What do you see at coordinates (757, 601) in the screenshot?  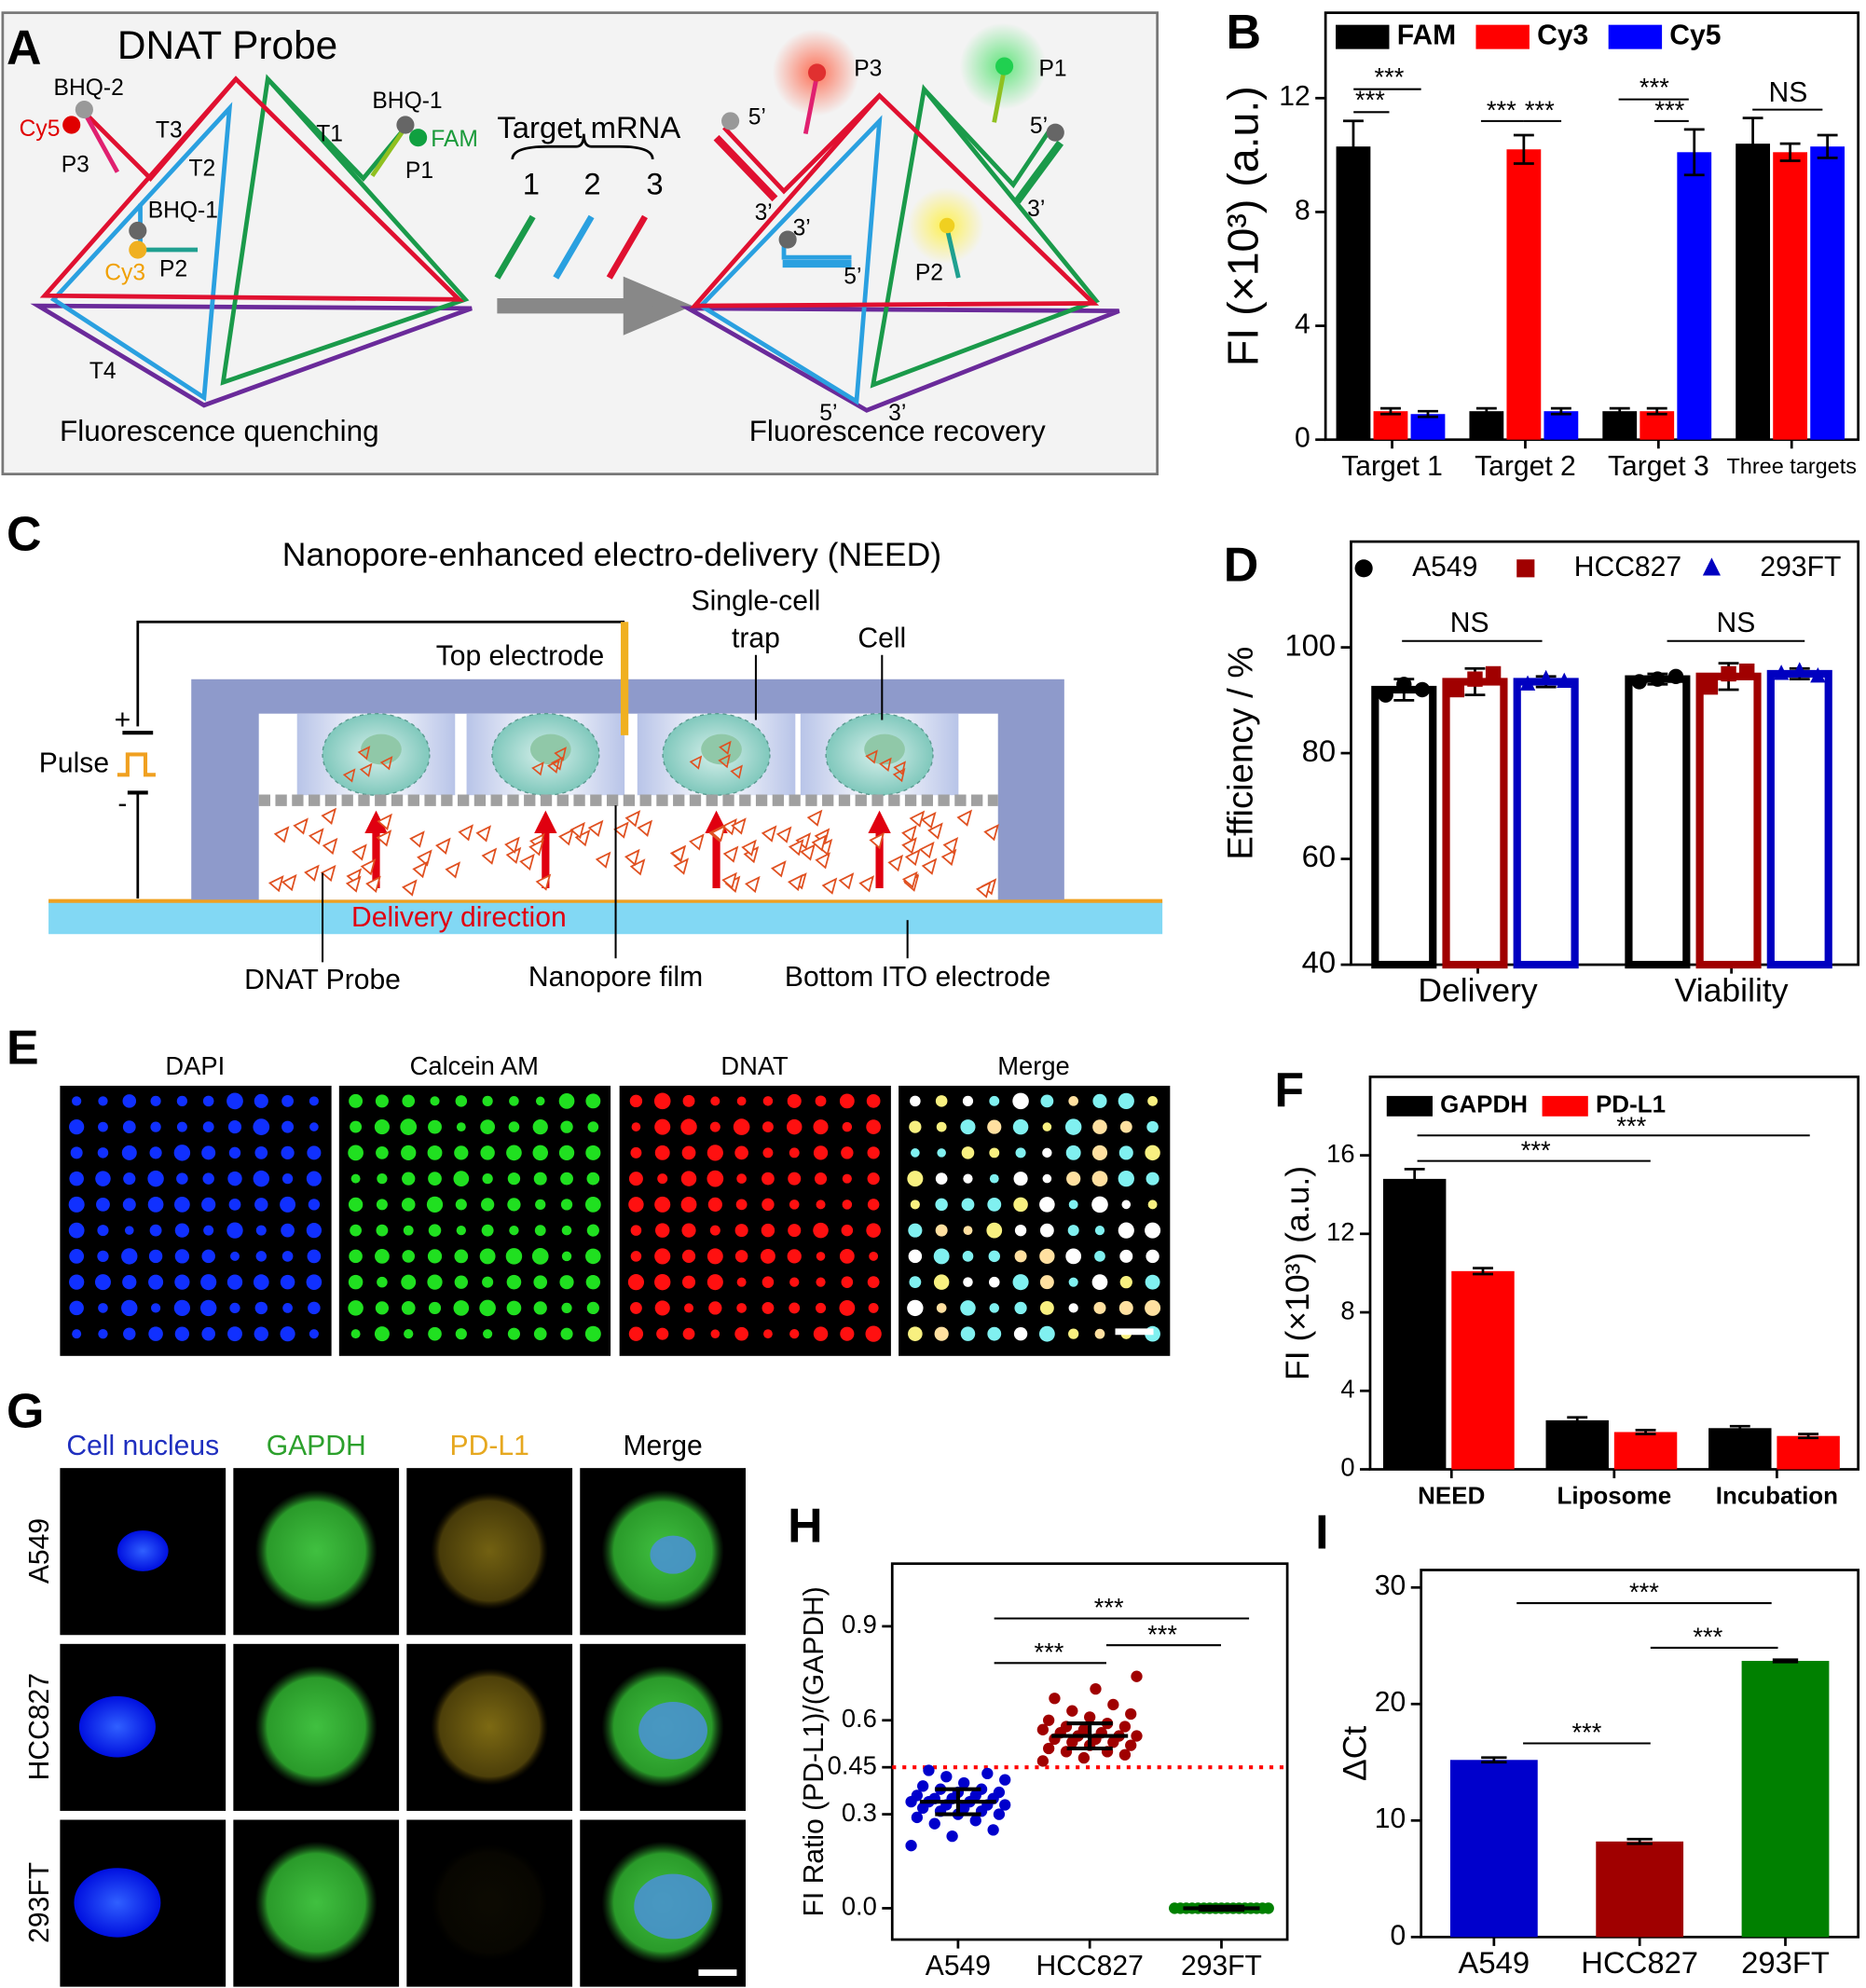 I see `device-label: Single-cell` at bounding box center [757, 601].